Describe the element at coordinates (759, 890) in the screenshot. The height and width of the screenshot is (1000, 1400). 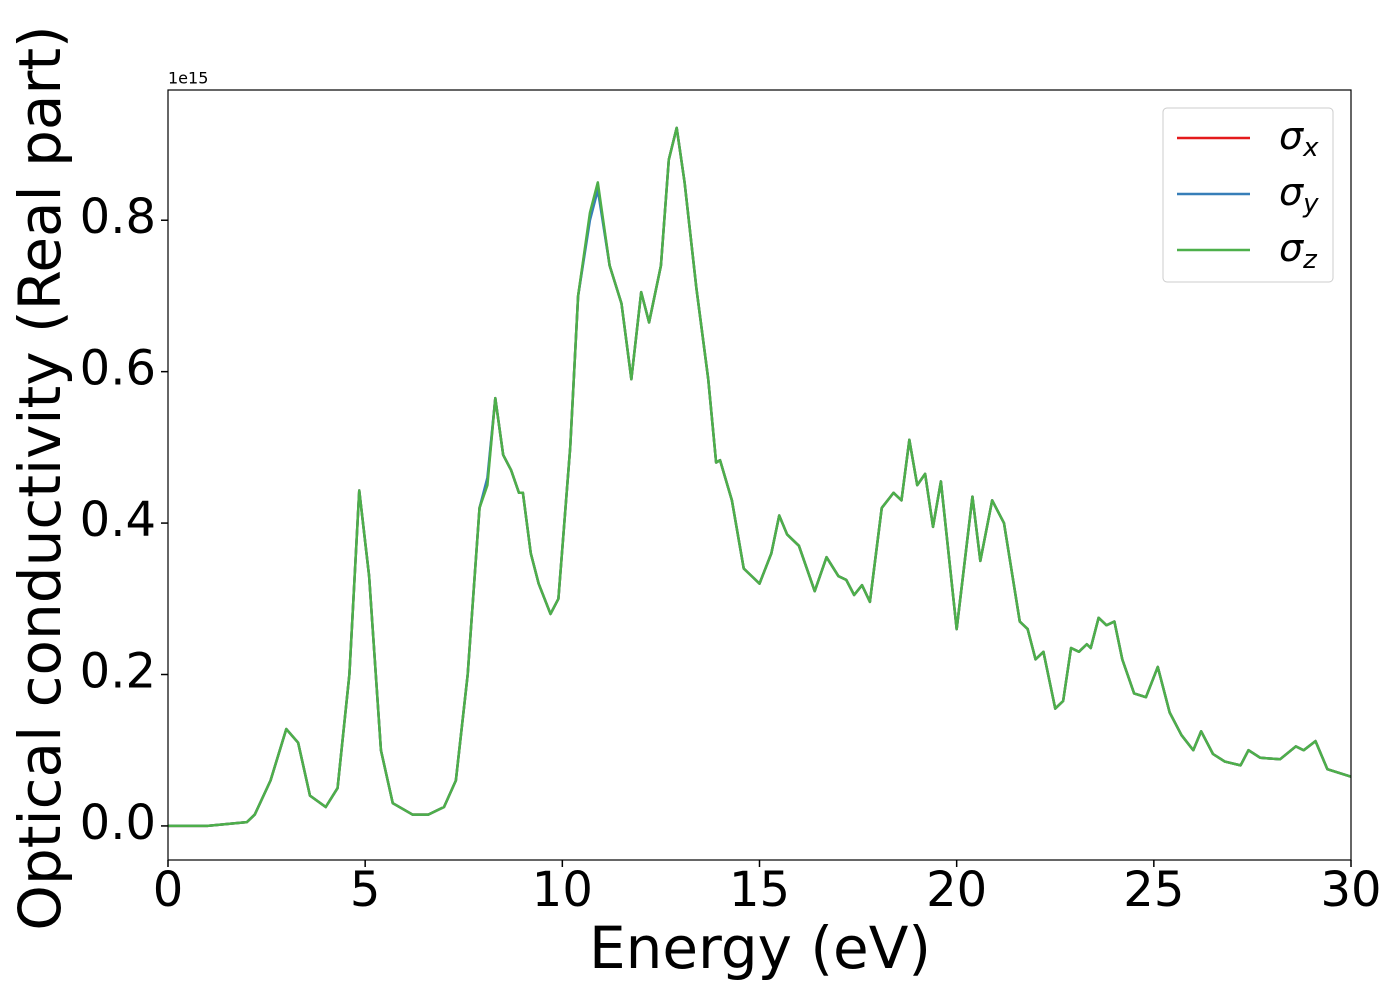
I see `x-tick-label: 15` at that location.